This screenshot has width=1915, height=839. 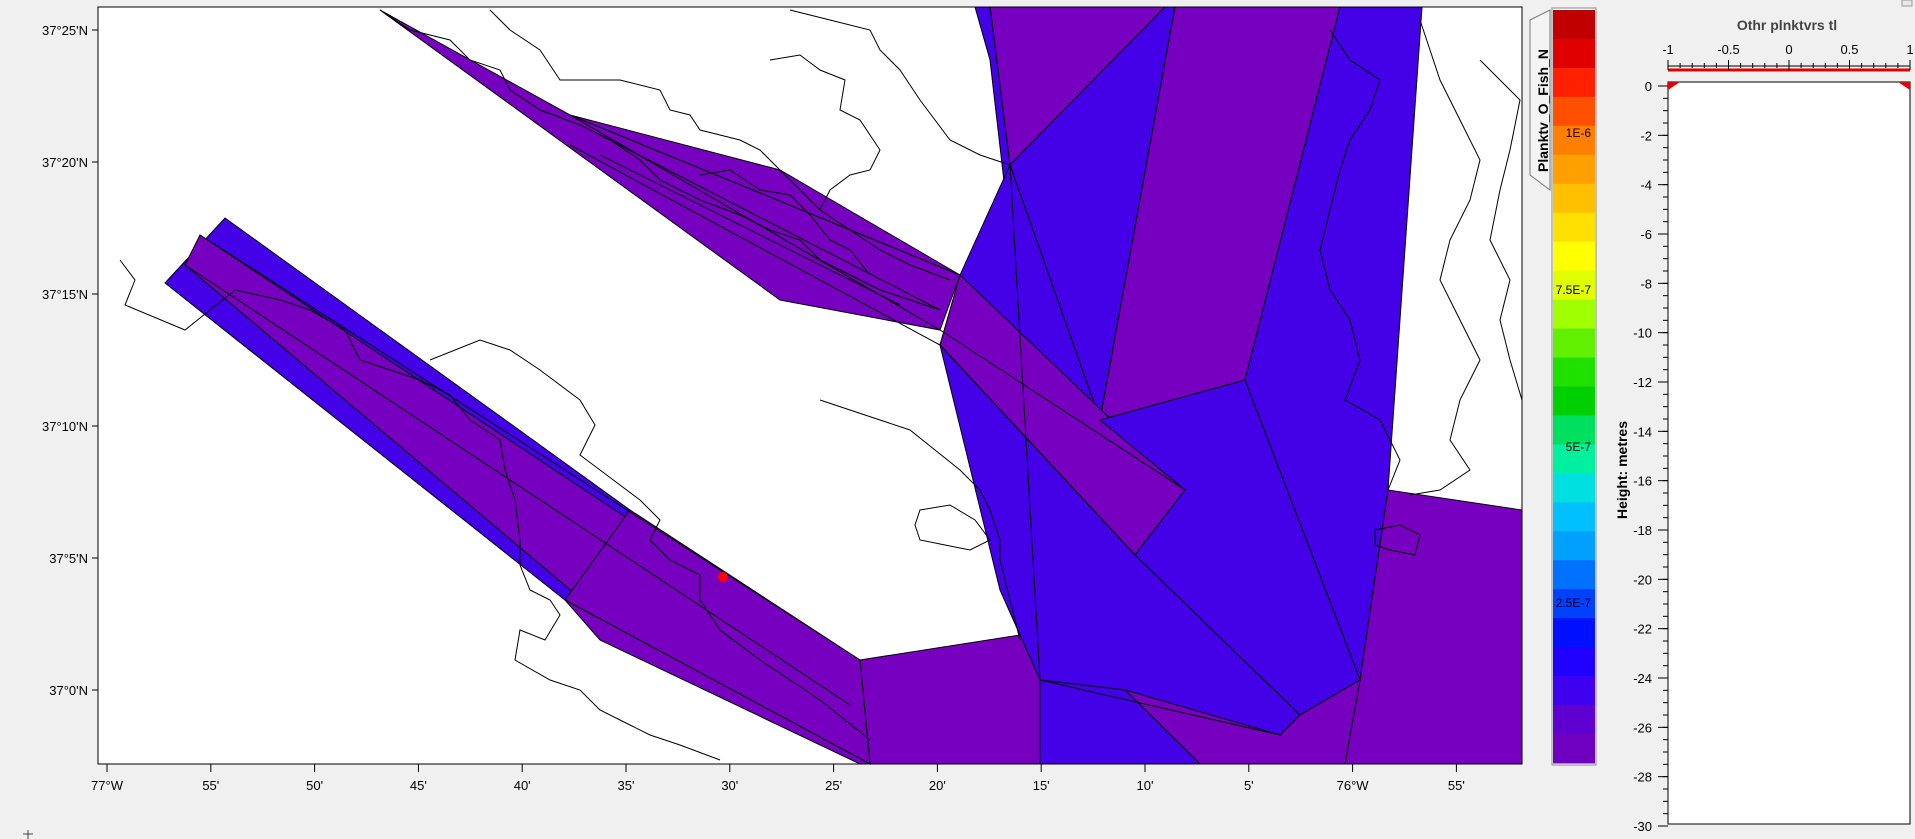 I want to click on profile-x-tick-label: -1, so click(x=1668, y=49).